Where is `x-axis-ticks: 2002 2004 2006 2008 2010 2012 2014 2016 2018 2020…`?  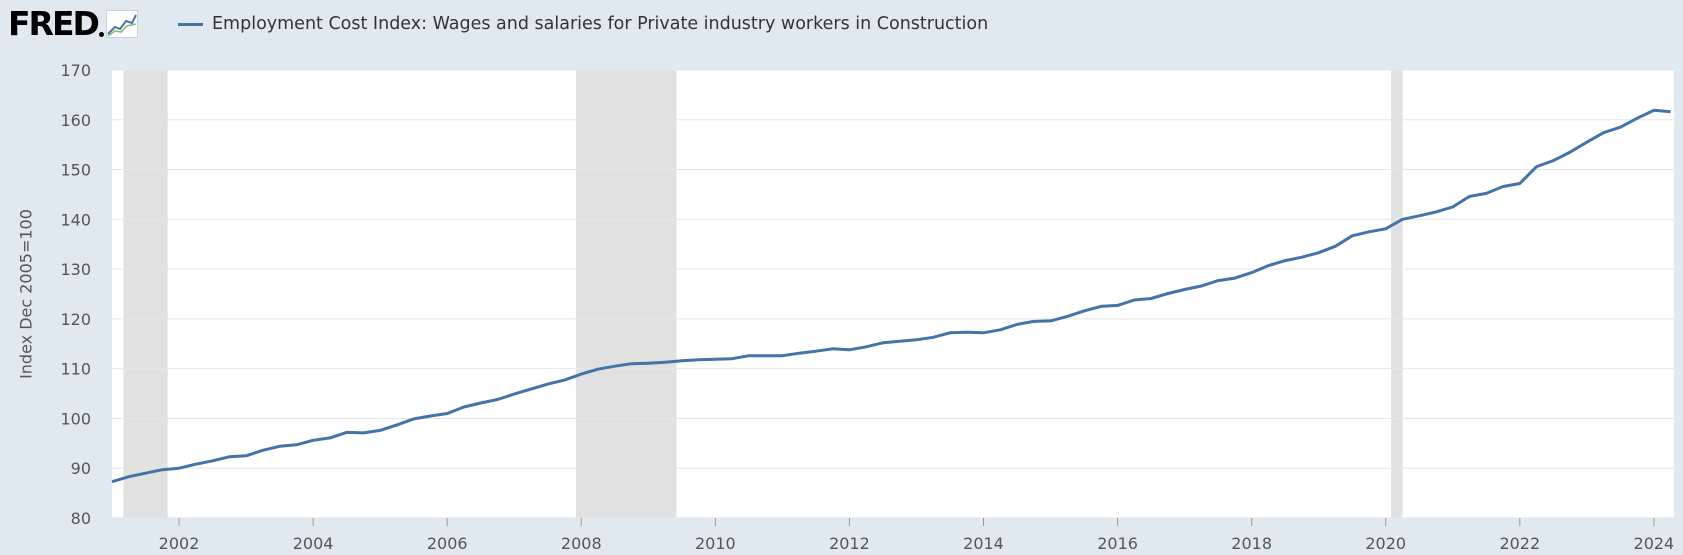
x-axis-ticks: 2002 2004 2006 2008 2010 2012 2014 2016 2018 2020… is located at coordinates (917, 535).